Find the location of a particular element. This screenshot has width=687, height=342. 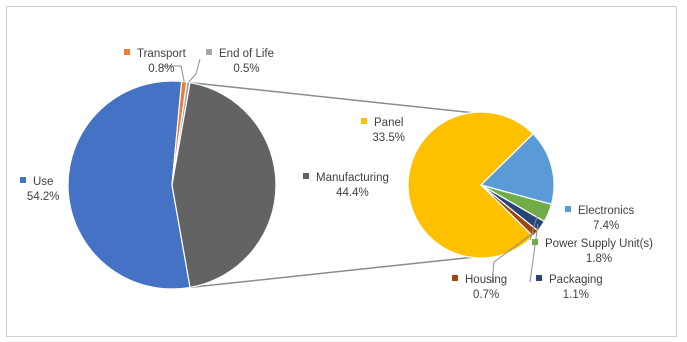

label-name-use: Use is located at coordinates (43, 182).